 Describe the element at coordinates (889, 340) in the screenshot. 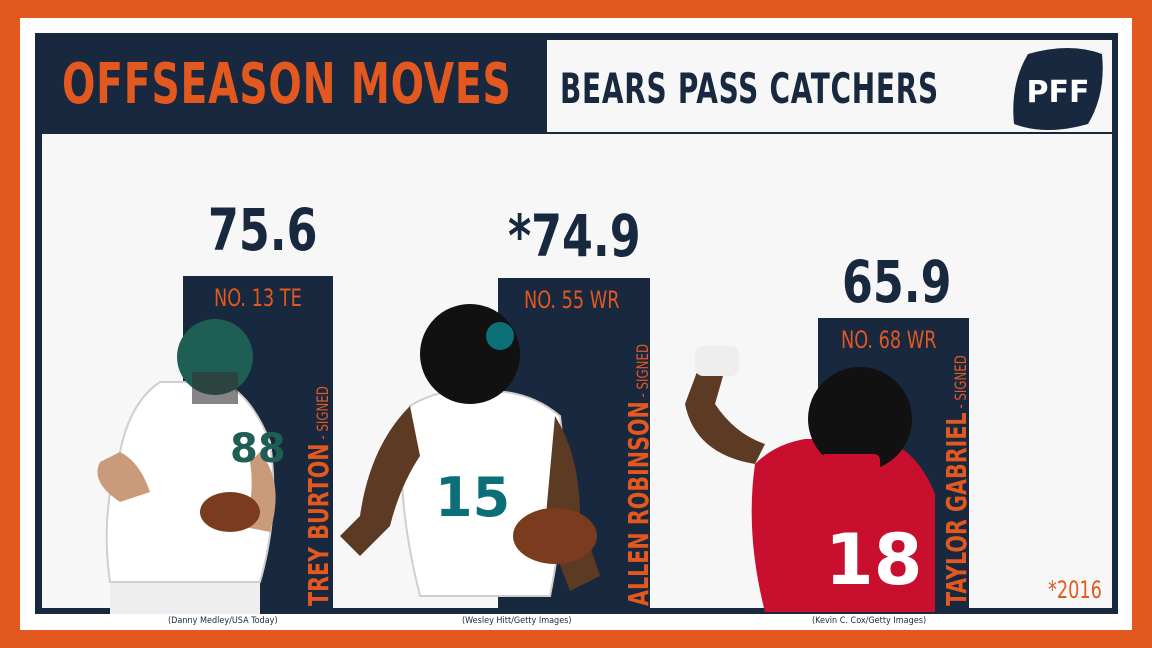

I see `rank-taylor-gabriel: NO. 68 WR` at that location.